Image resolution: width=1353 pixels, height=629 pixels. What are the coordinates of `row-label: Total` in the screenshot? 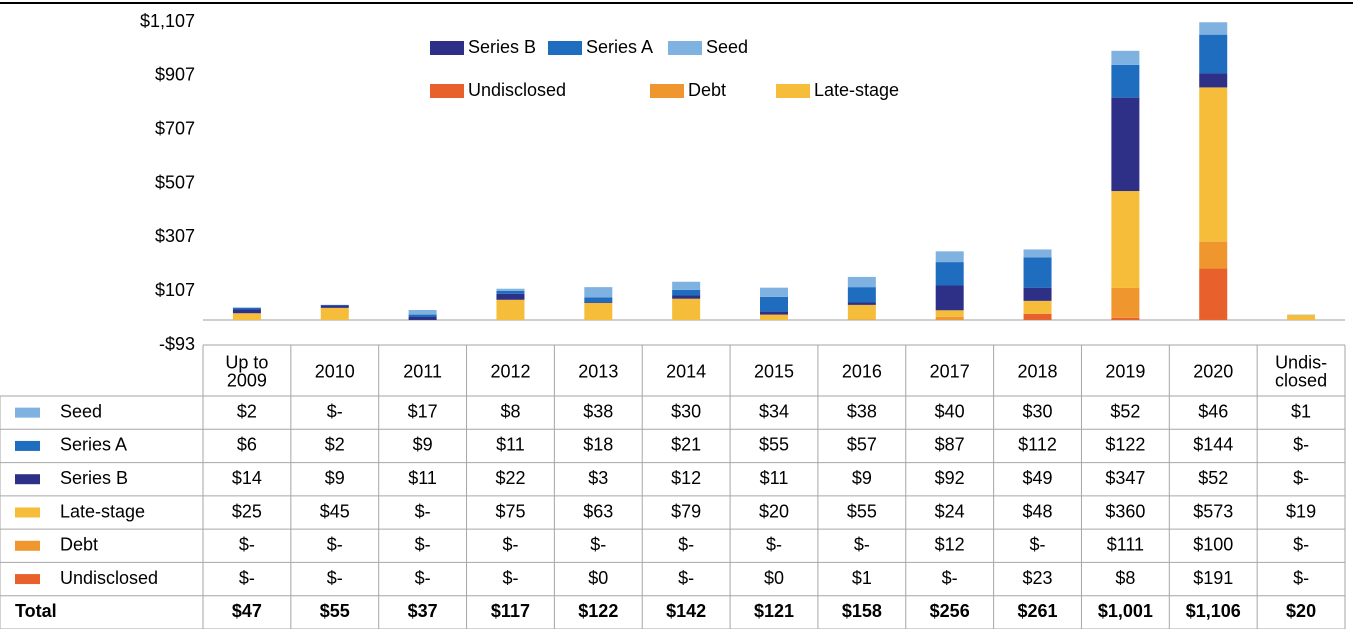 It's located at (36, 611).